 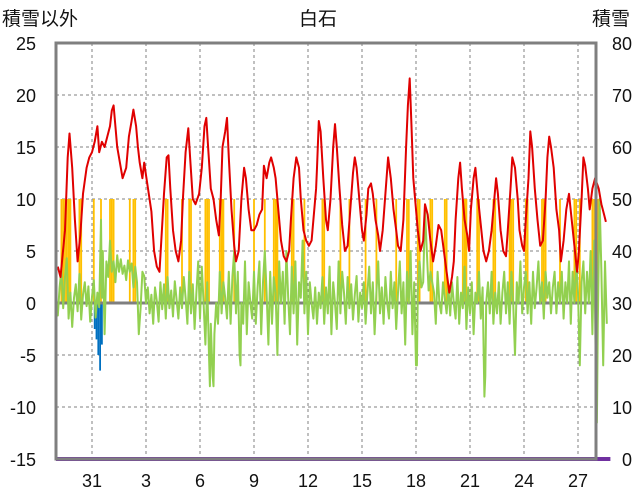 I want to click on left-axis-ticks: 25 20 15 10 5 0 -5 -10 -15, so click(x=23, y=252).